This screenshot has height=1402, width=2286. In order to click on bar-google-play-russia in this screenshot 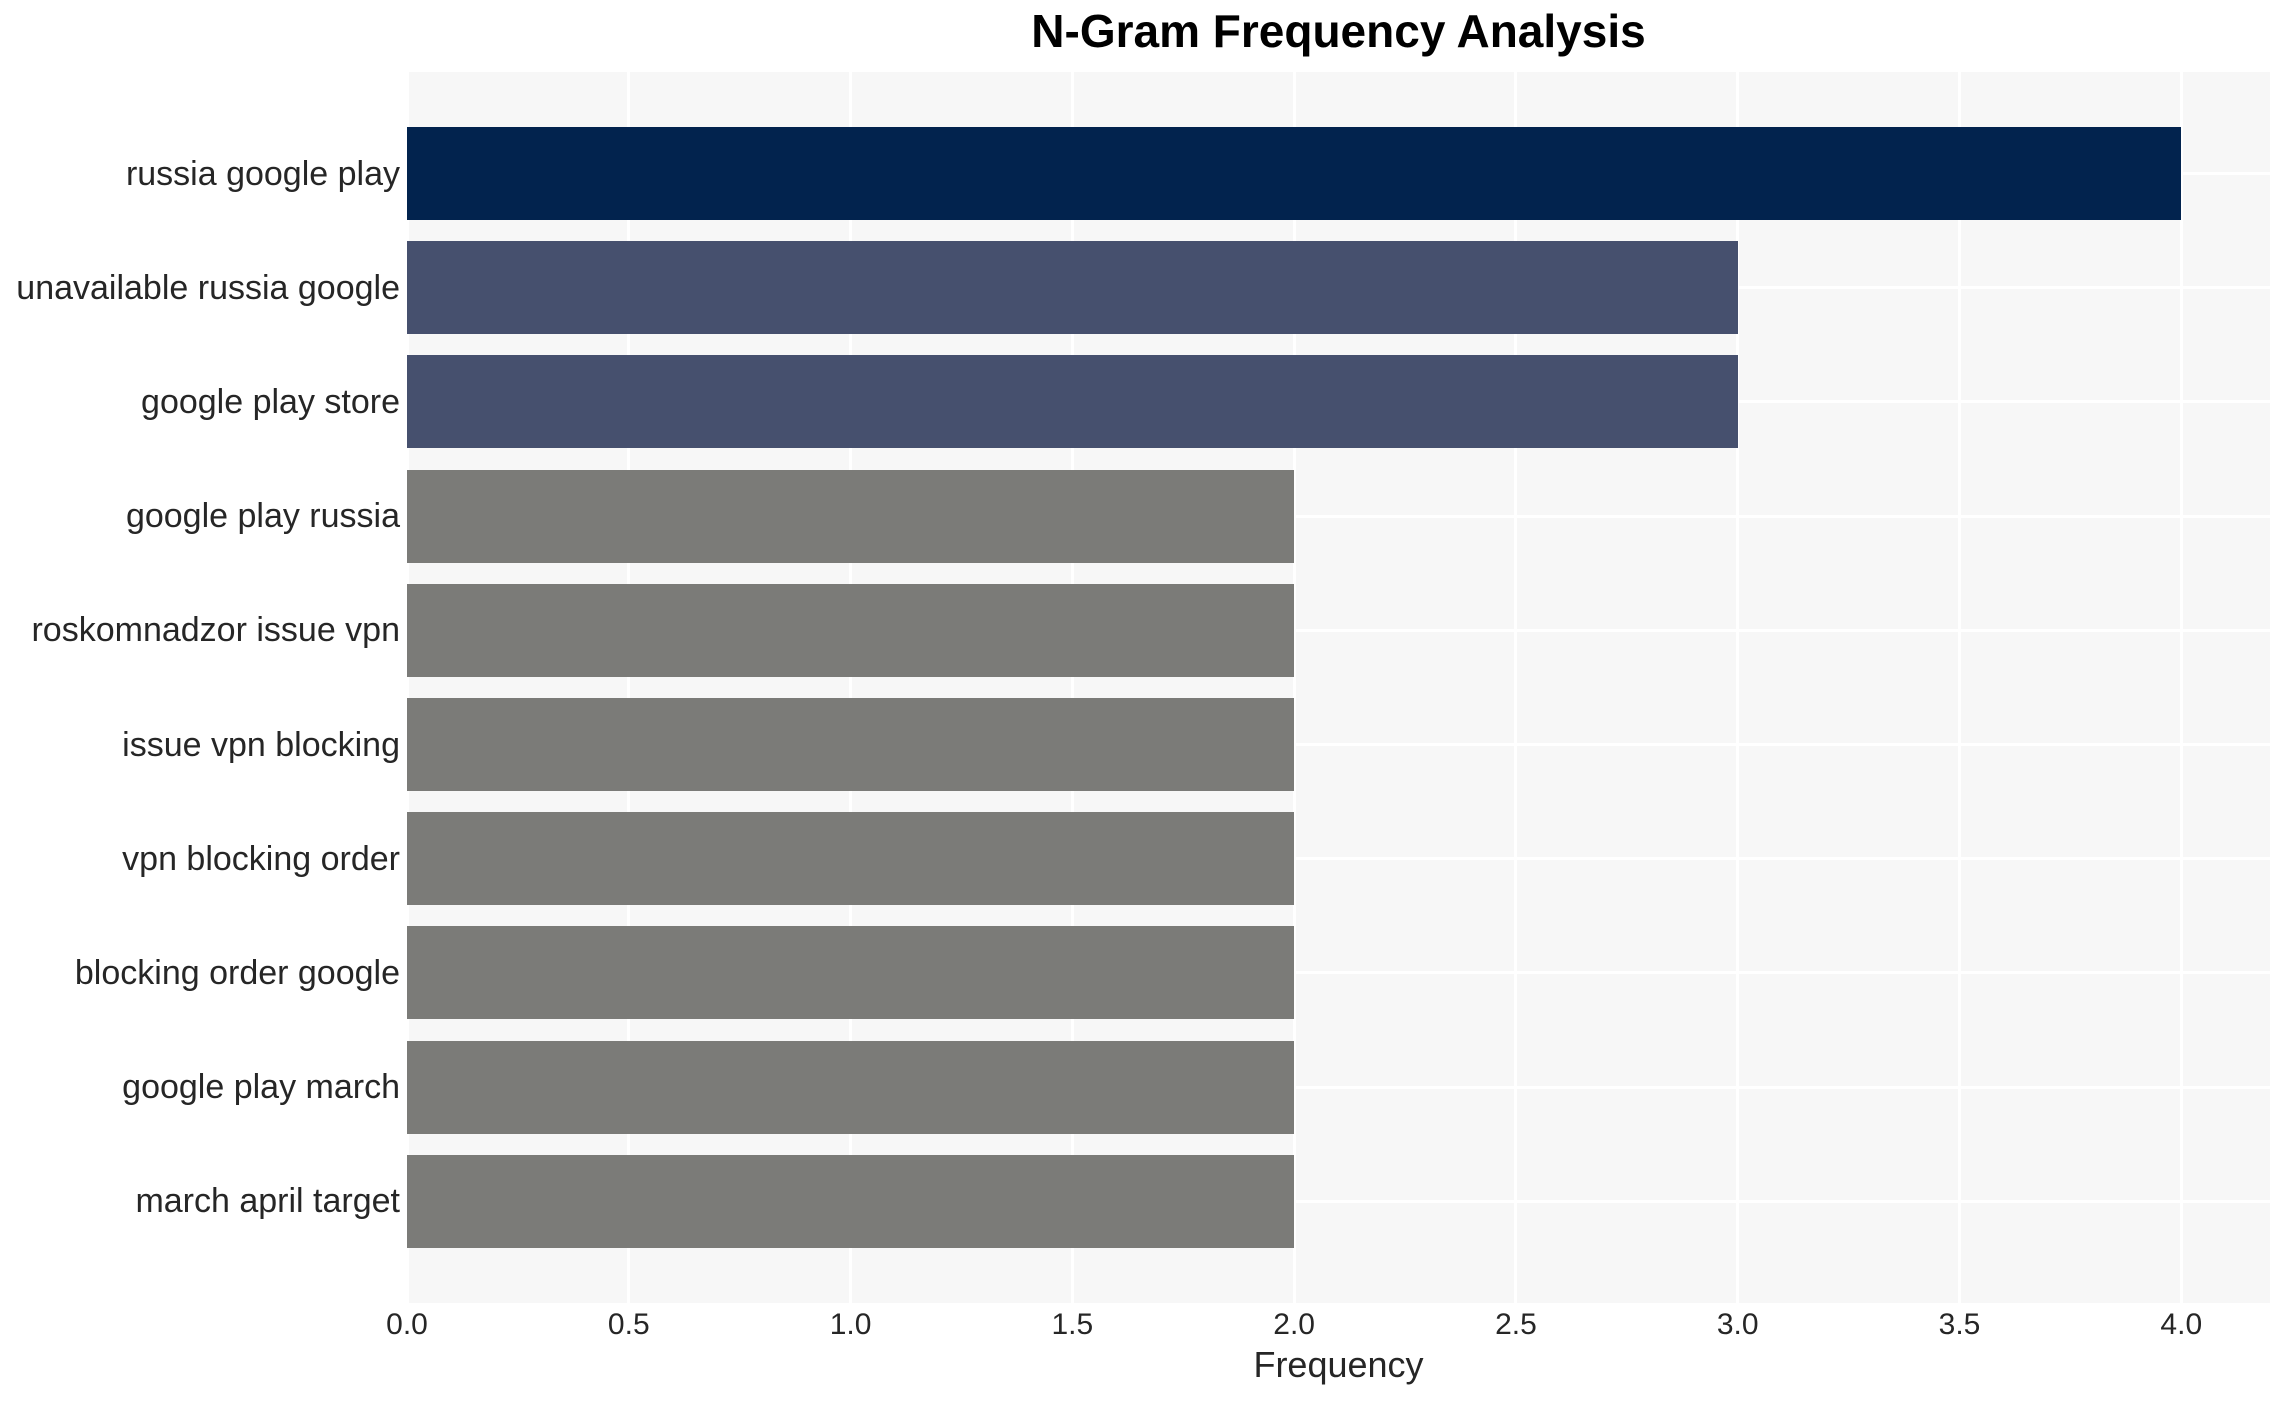, I will do `click(851, 516)`.